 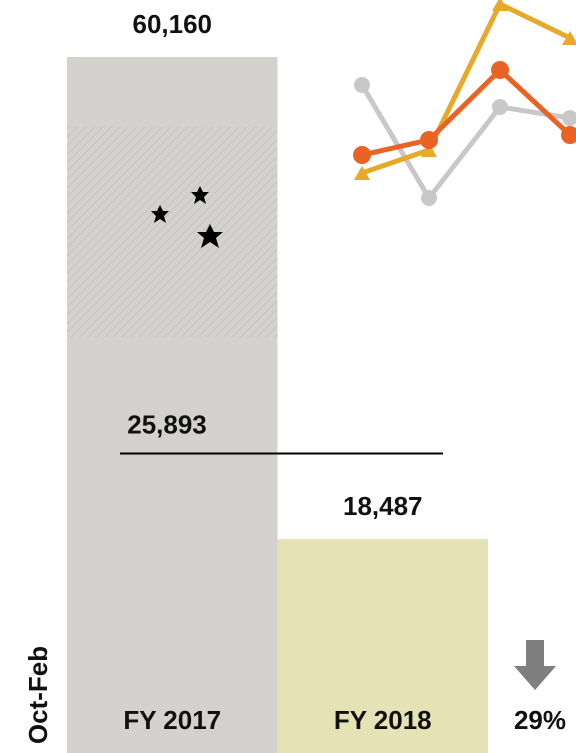 I want to click on change-label: 29%, so click(x=540, y=720).